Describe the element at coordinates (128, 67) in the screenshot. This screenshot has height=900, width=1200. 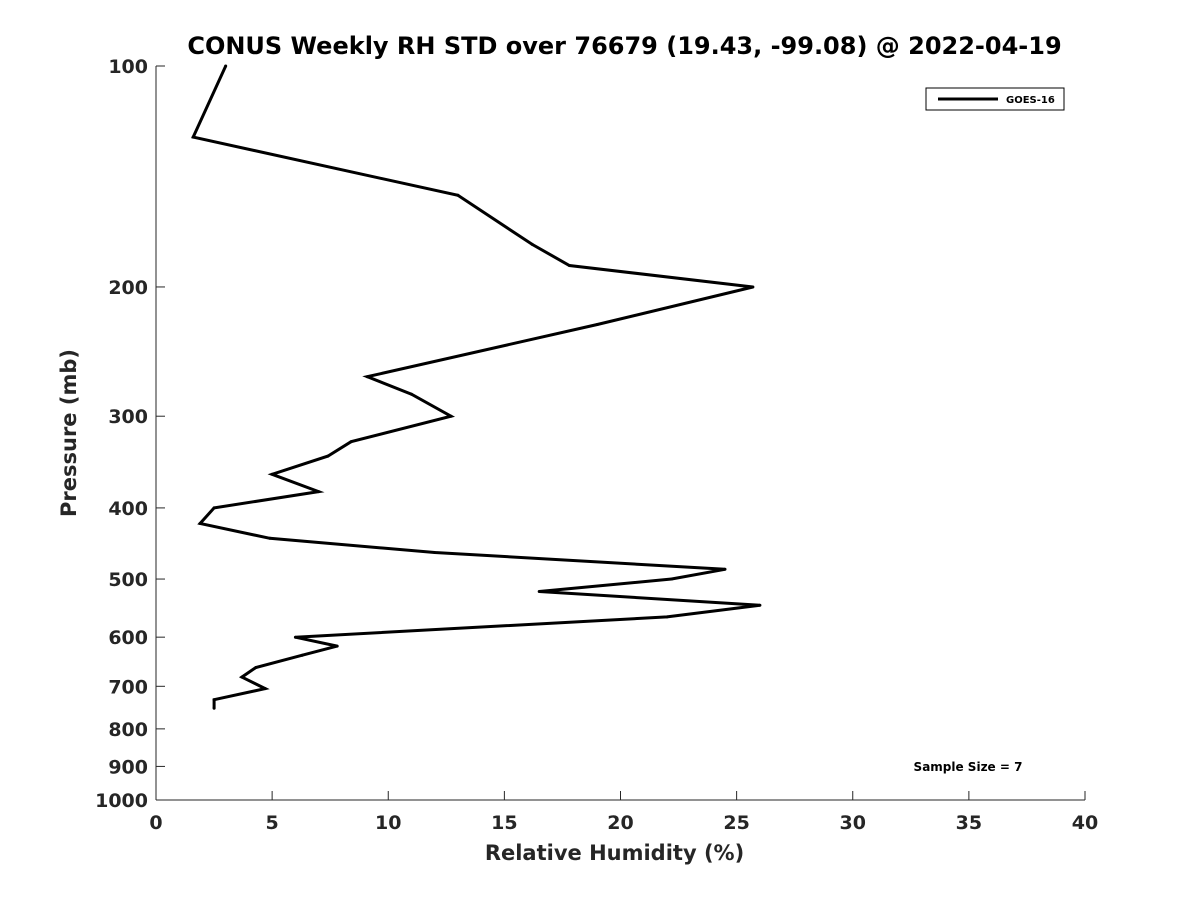
I see `y-tick-label: 100` at that location.